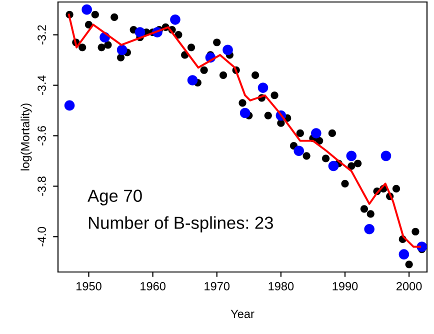 Image resolution: width=434 pixels, height=334 pixels. What do you see at coordinates (42, 186) in the screenshot?
I see `y-tick-label: -3.8` at bounding box center [42, 186].